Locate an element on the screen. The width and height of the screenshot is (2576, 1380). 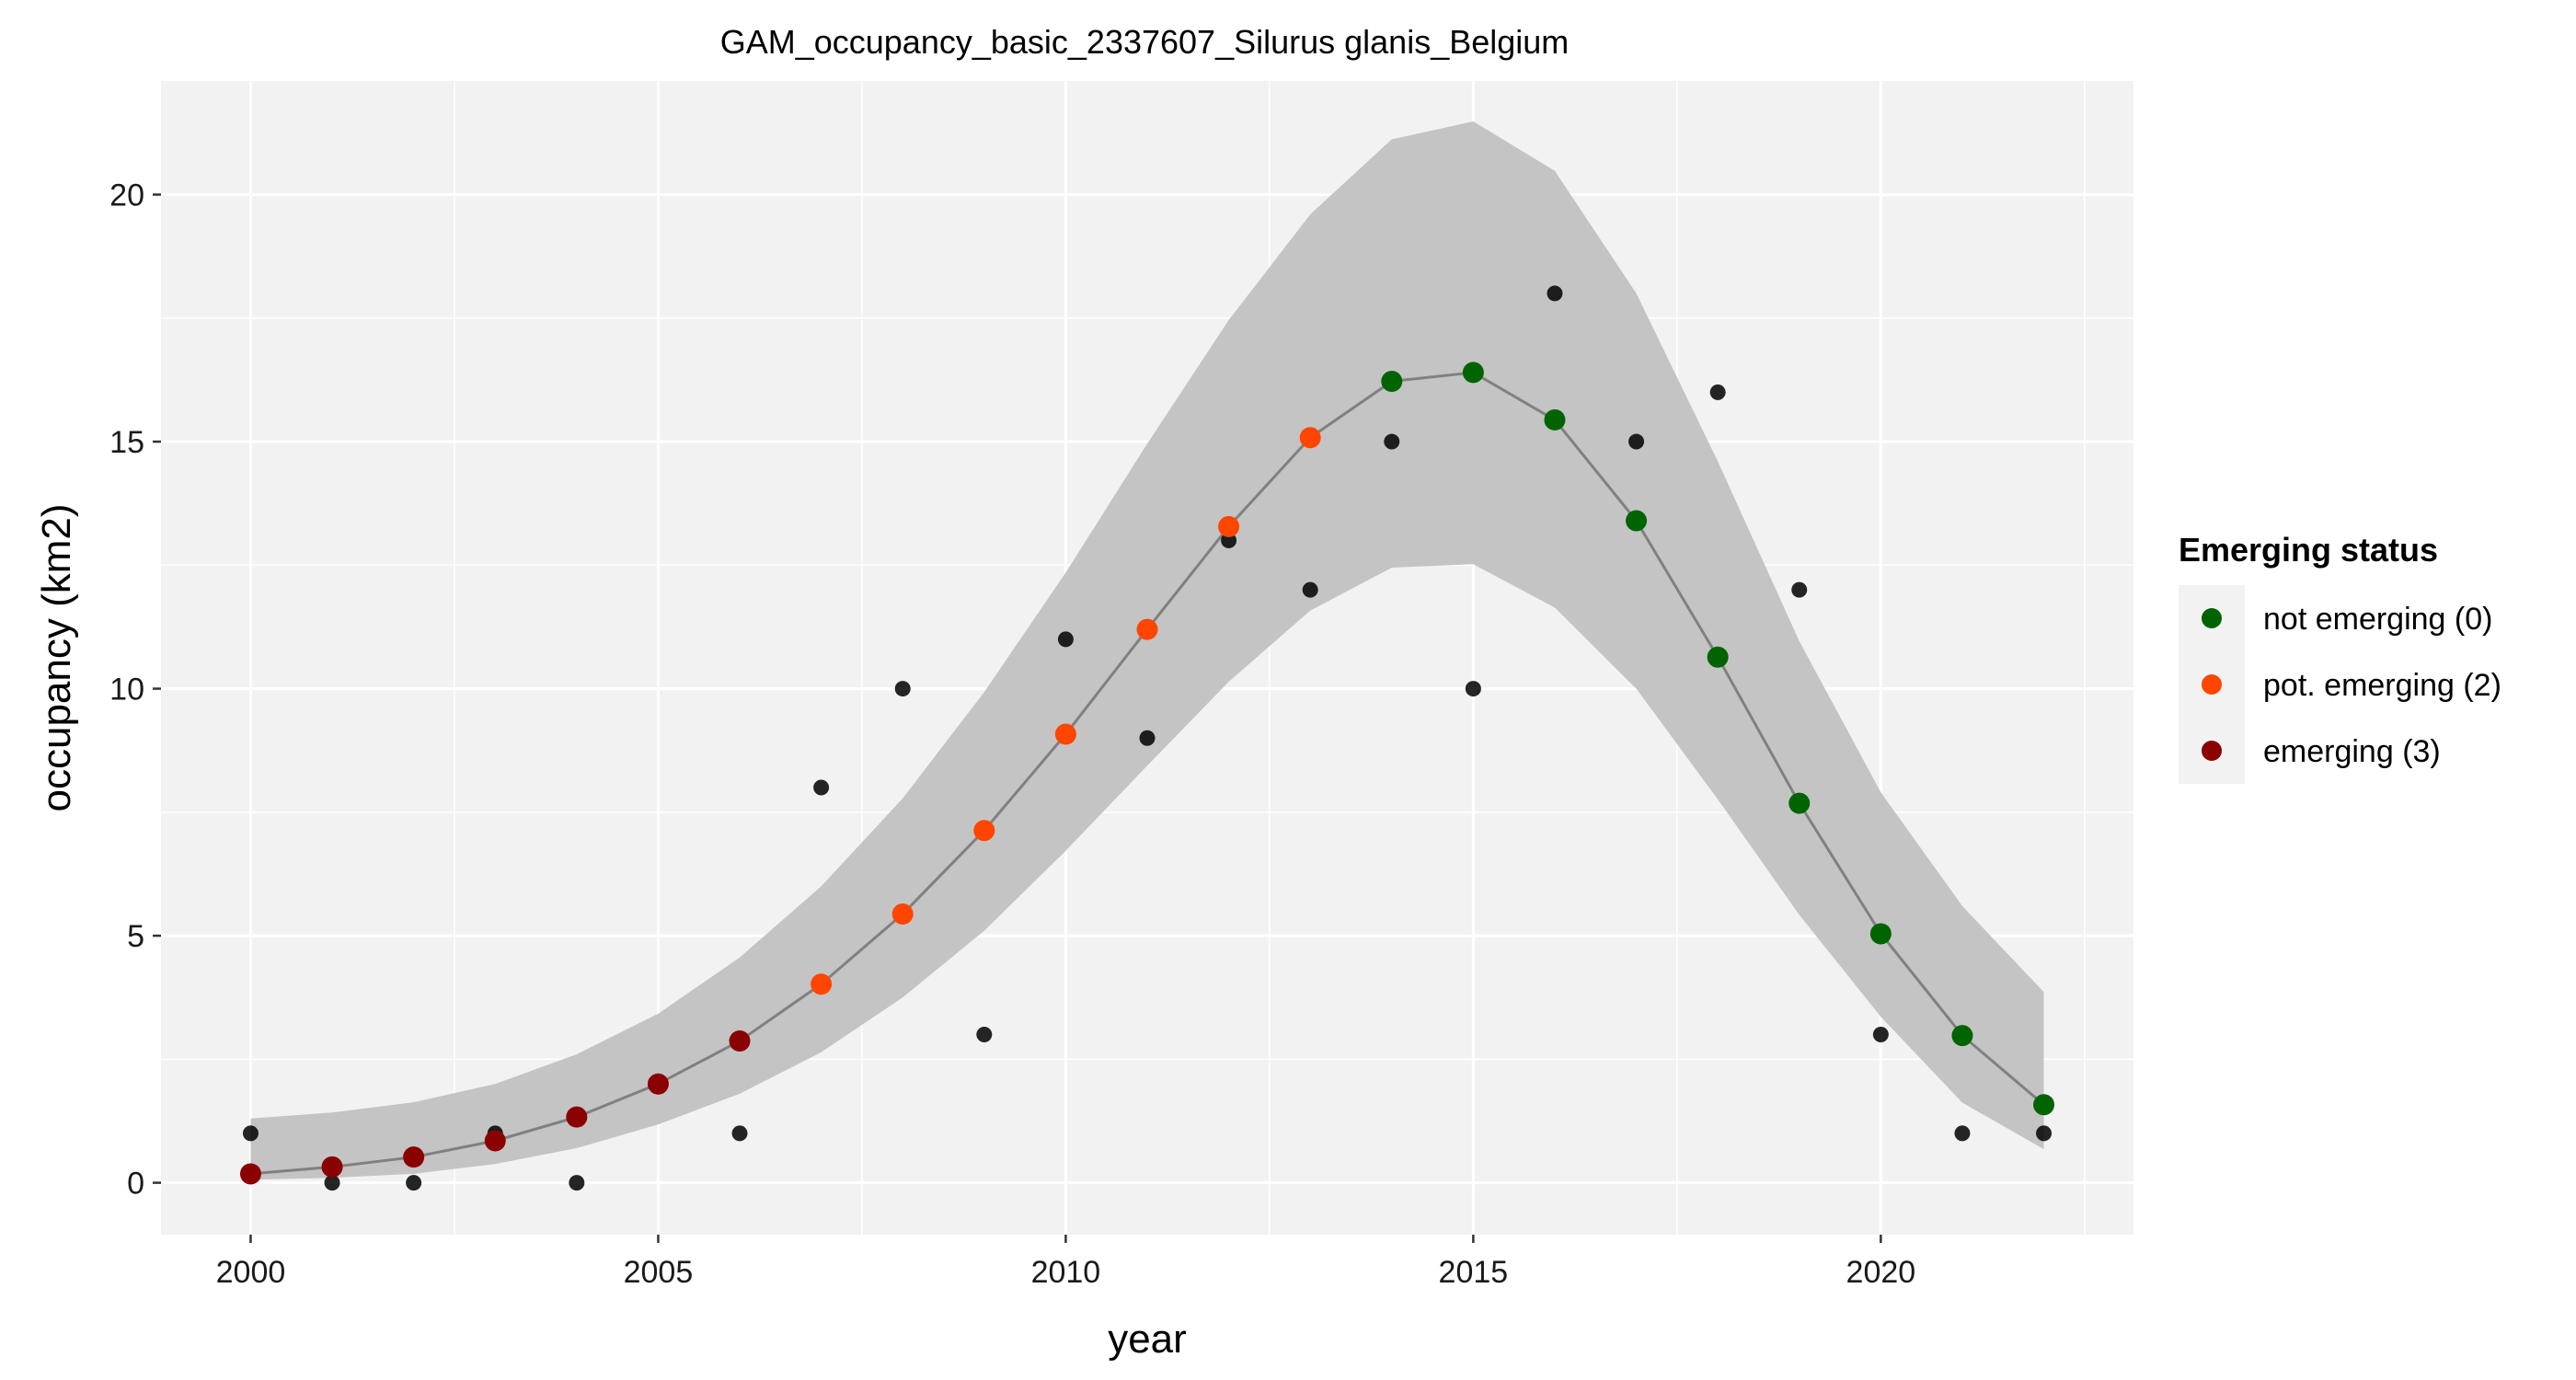
legend-label-pot-emerging: pot. emerging (2) is located at coordinates (2382, 685).